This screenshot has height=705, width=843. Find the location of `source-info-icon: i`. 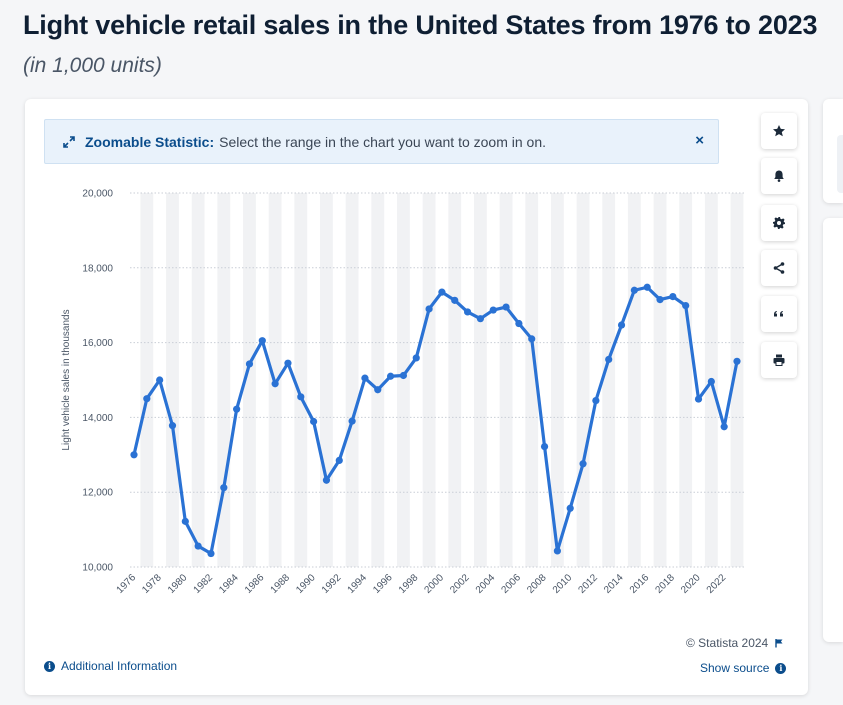

source-info-icon: i is located at coordinates (781, 668).